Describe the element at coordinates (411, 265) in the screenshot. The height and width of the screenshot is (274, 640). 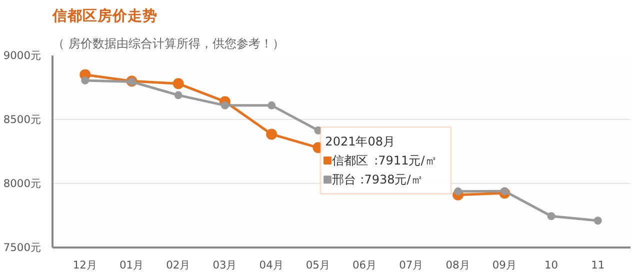
I see `x-tick-label: 07月` at that location.